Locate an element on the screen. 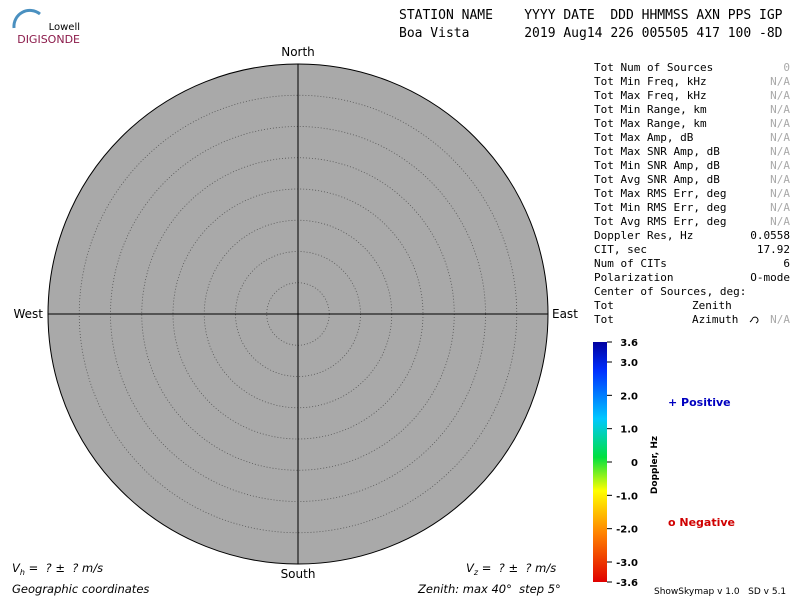 The width and height of the screenshot is (800, 600). colorbar-tick-label: 3.6 is located at coordinates (629, 343).